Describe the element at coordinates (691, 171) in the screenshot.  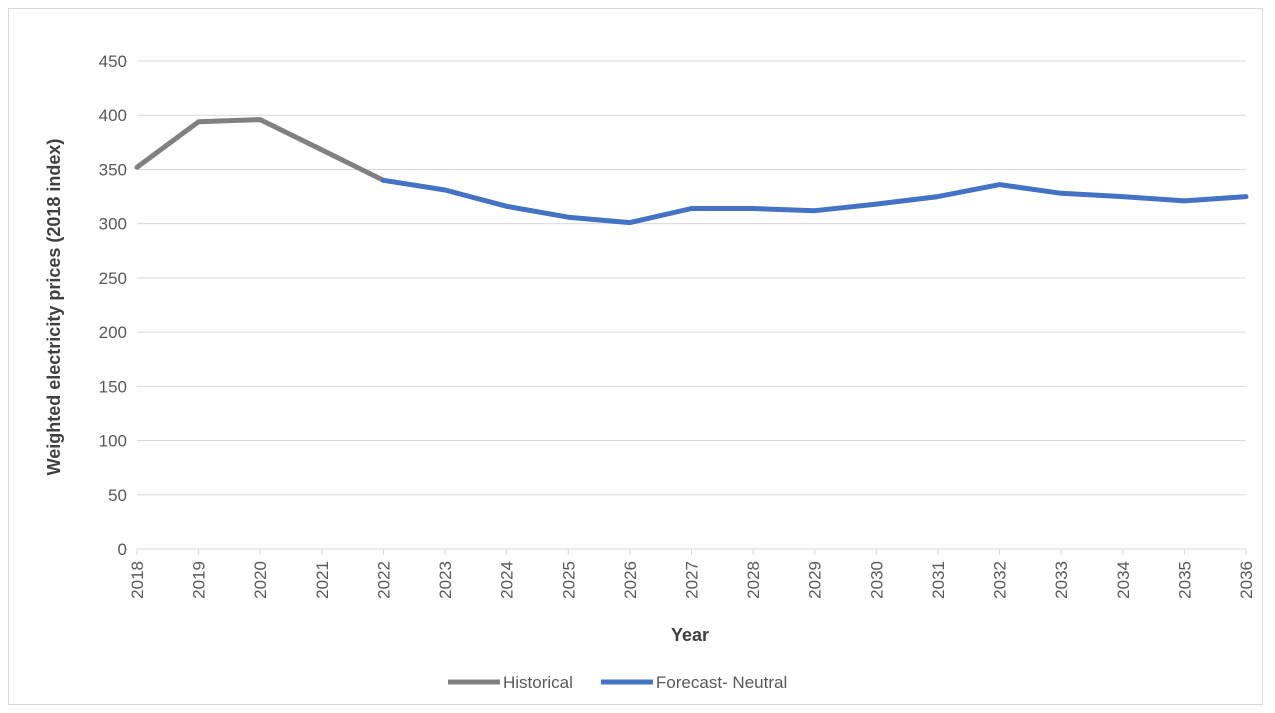
I see `series-lines` at that location.